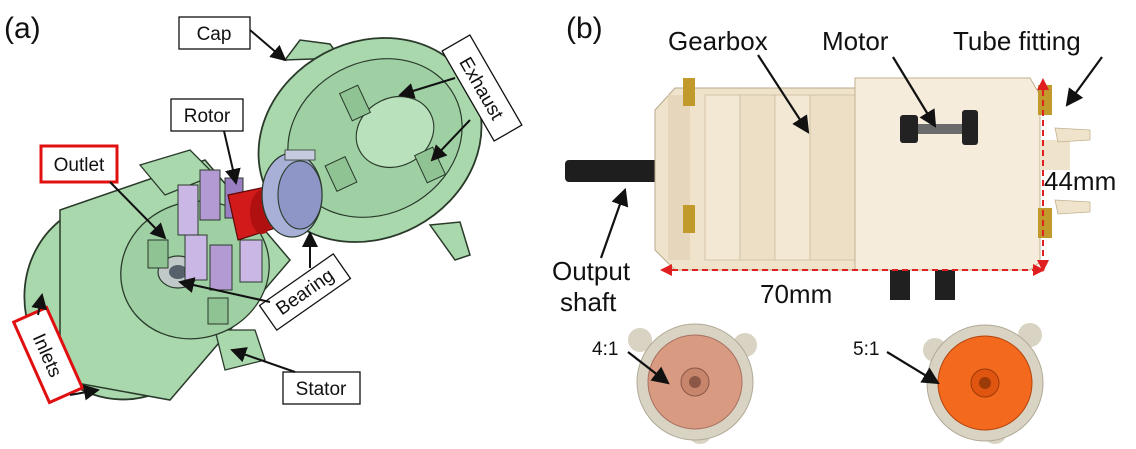  Describe the element at coordinates (588, 302) in the screenshot. I see `output-shaft-label-line2: shaft` at that location.